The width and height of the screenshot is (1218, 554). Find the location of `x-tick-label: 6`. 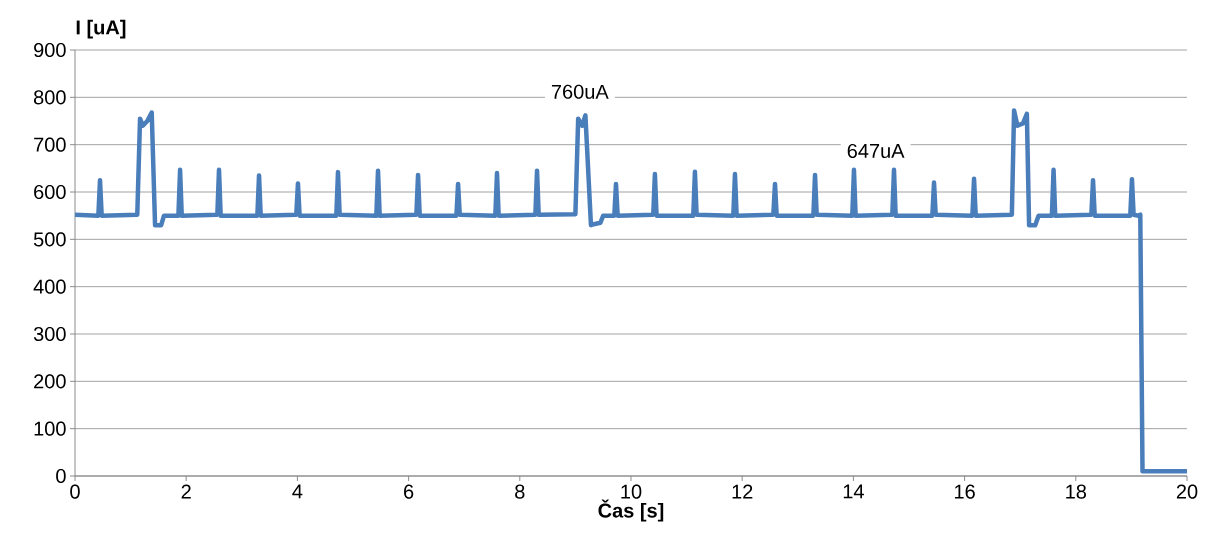

x-tick-label: 6 is located at coordinates (409, 491).